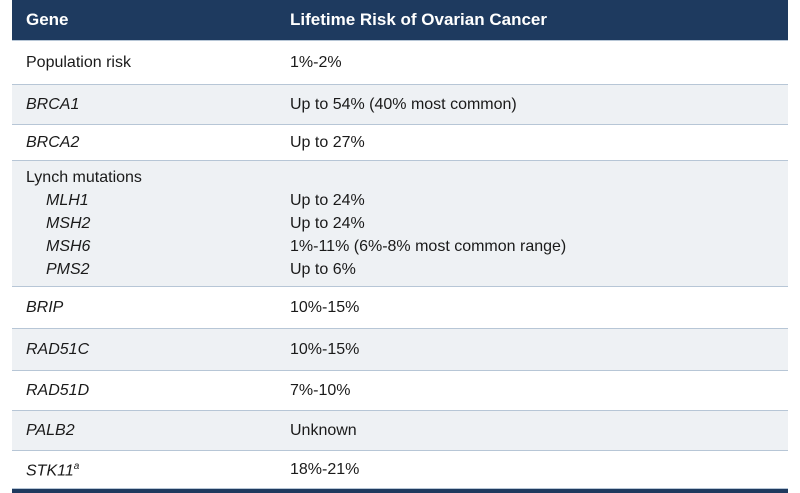 This screenshot has height=493, width=800. Describe the element at coordinates (400, 391) in the screenshot. I see `table-row: RAD51D 7%-10%` at that location.